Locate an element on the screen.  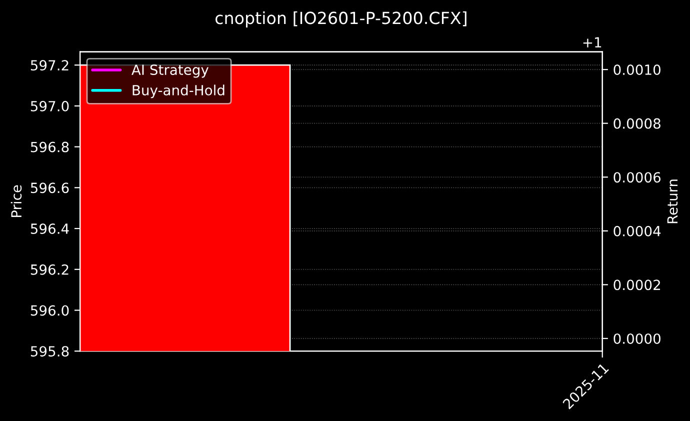
y2-tick-label: 0.0000 is located at coordinates (637, 338).